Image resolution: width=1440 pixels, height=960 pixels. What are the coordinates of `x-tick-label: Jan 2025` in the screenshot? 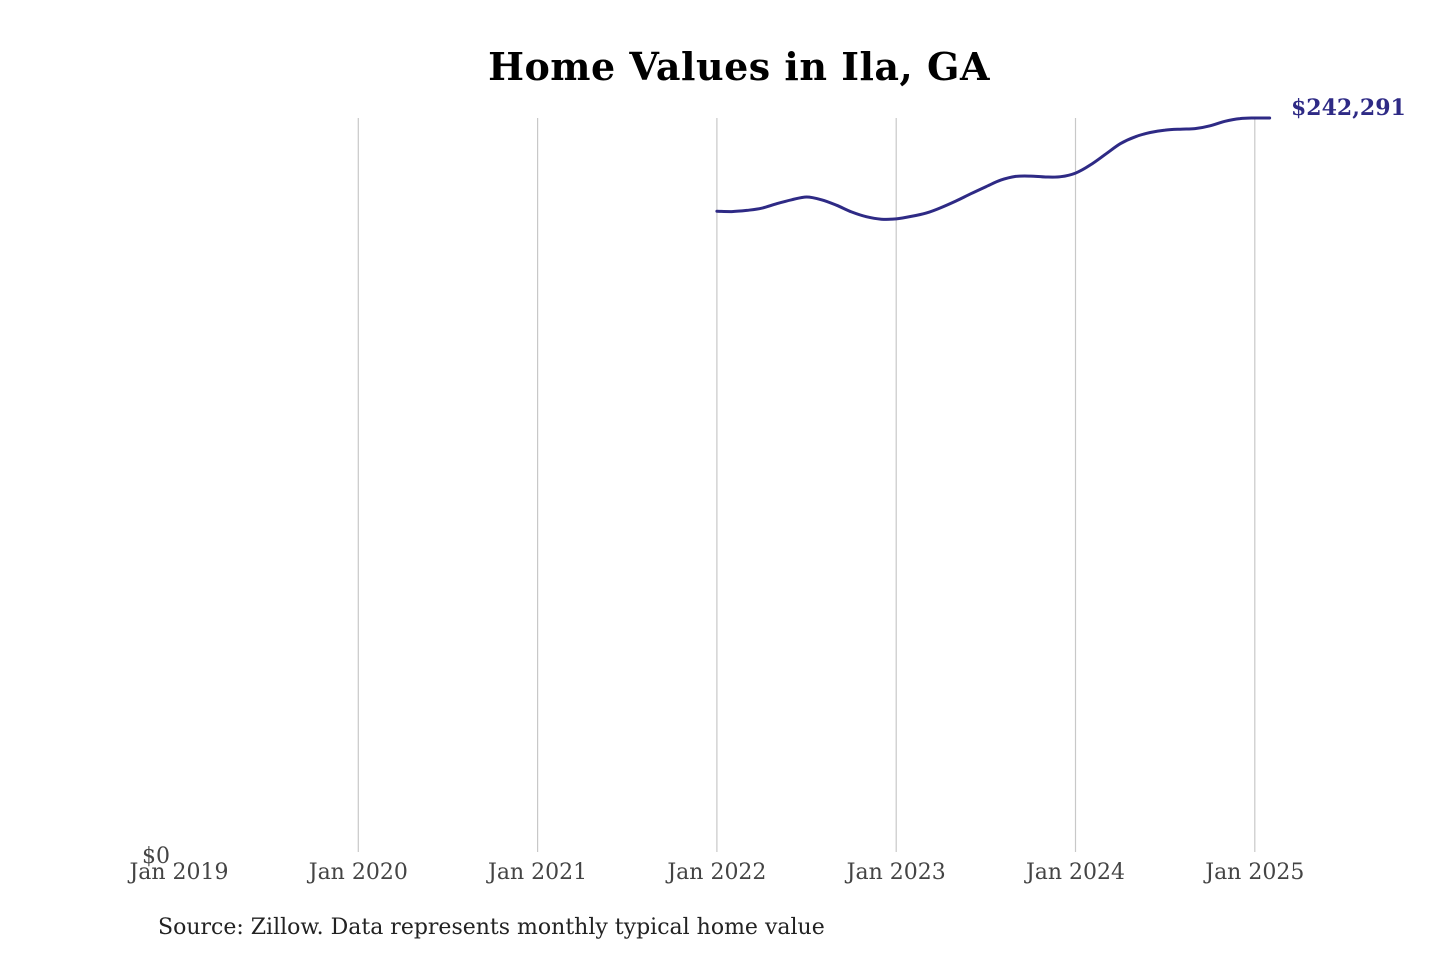 It's located at (1253, 872).